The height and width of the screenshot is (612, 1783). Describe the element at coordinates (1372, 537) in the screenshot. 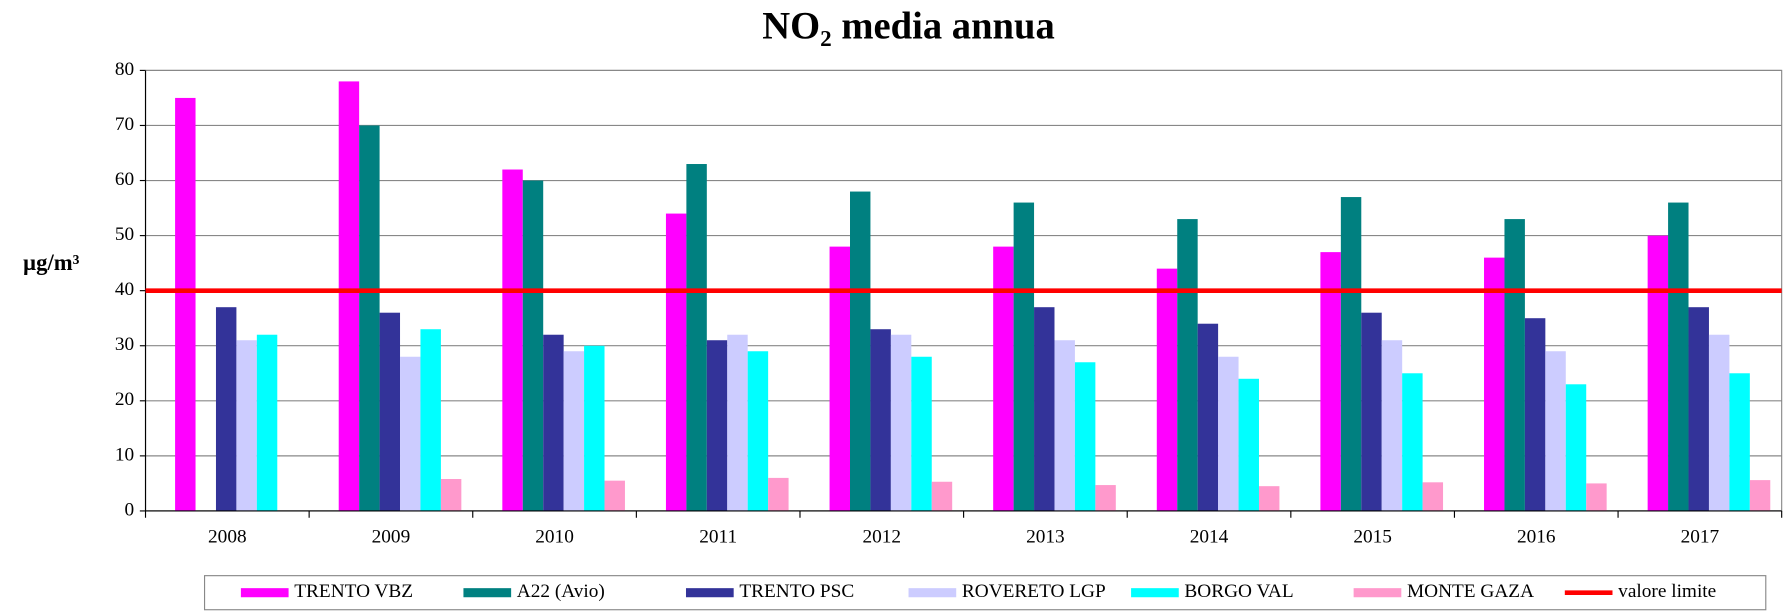

I see `x-tick-label: 2015` at that location.